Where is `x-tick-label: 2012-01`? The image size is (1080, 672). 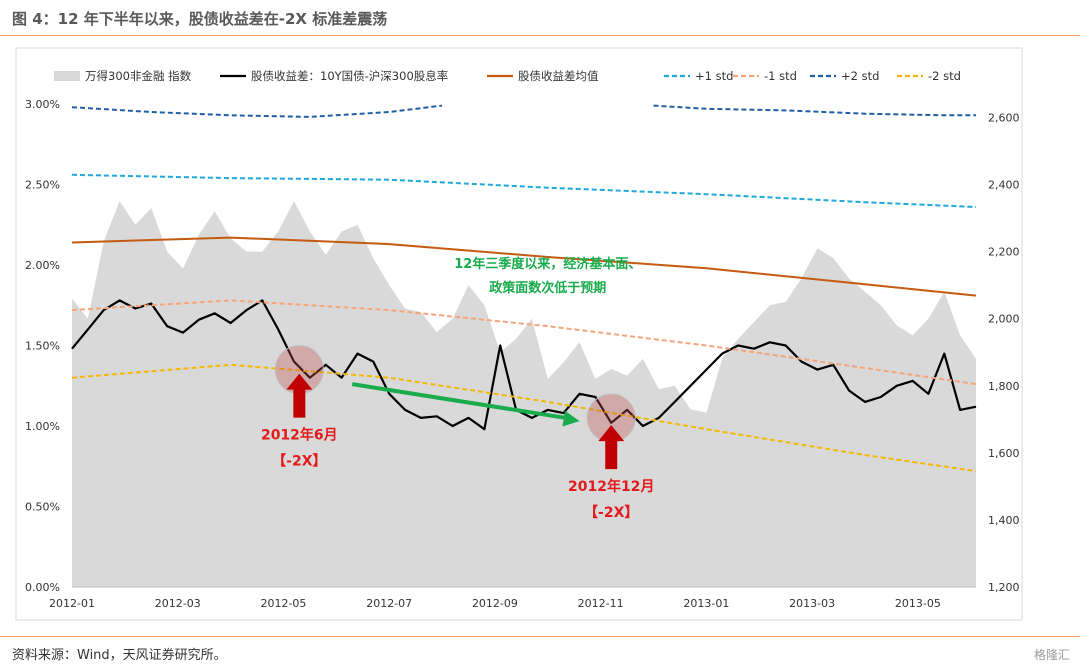
x-tick-label: 2012-01 is located at coordinates (72, 603).